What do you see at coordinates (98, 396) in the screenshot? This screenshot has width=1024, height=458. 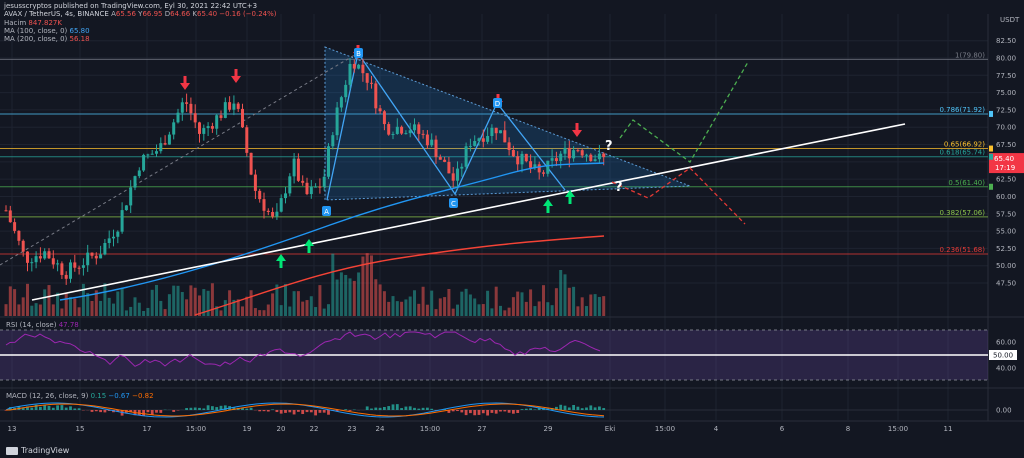 I see `macd-value-1: 0.15` at bounding box center [98, 396].